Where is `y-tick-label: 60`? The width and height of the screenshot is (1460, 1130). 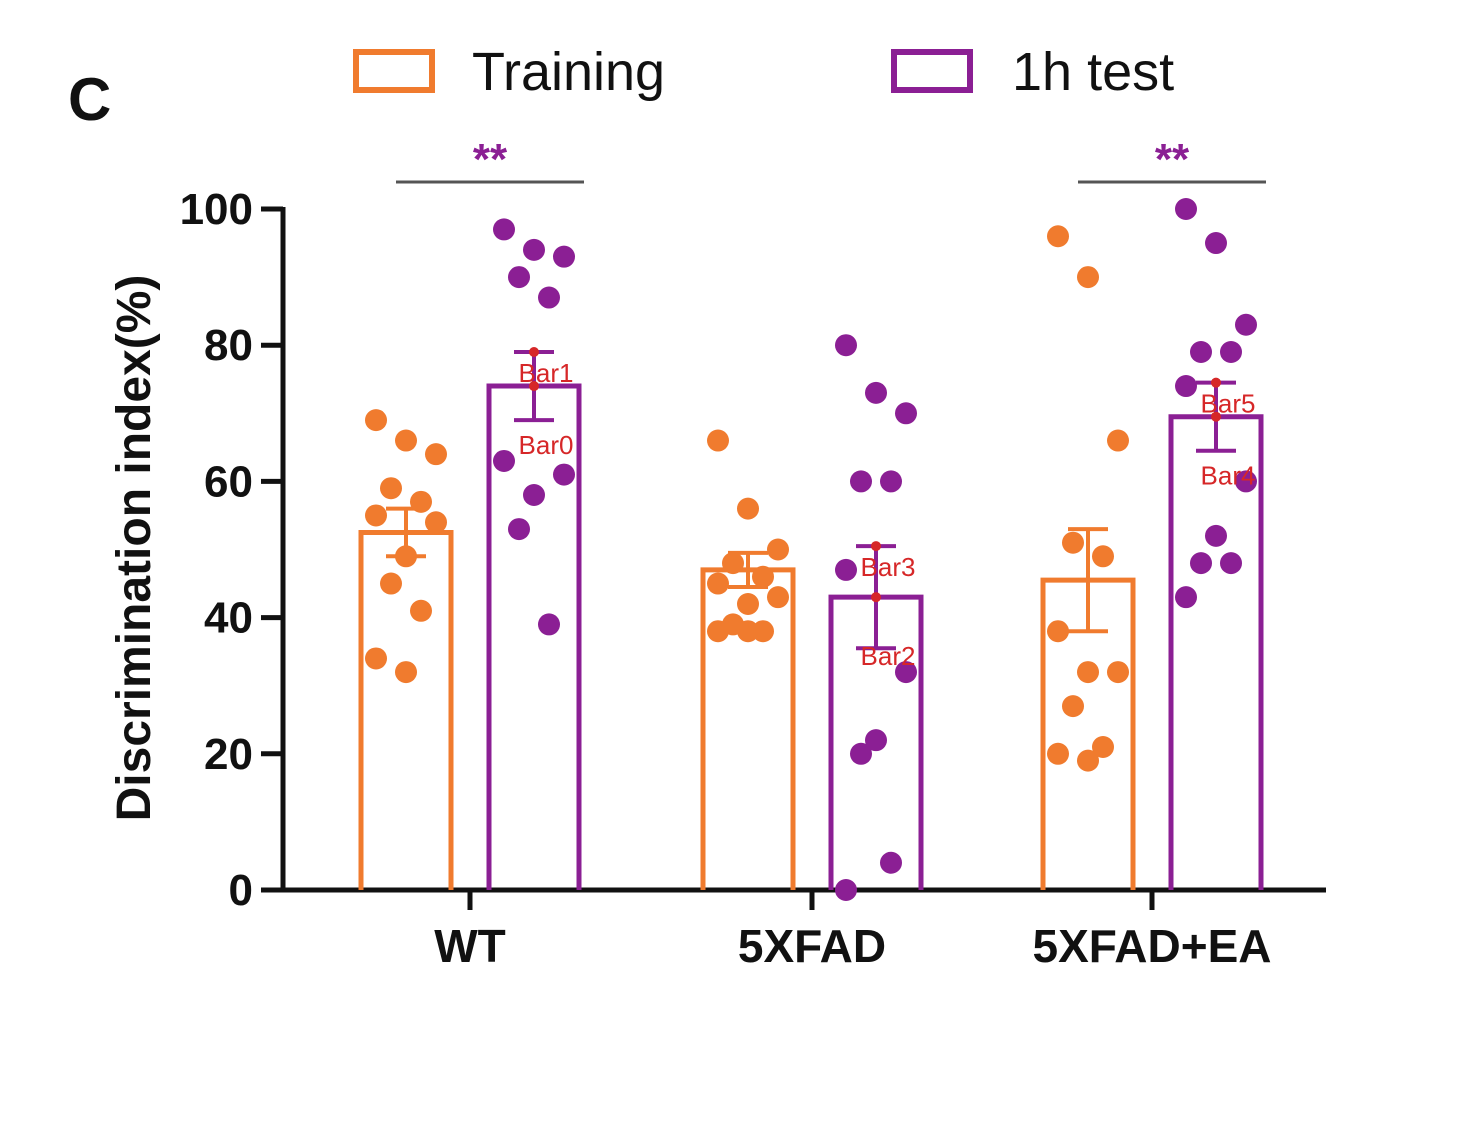
y-tick-label: 60 is located at coordinates (228, 481).